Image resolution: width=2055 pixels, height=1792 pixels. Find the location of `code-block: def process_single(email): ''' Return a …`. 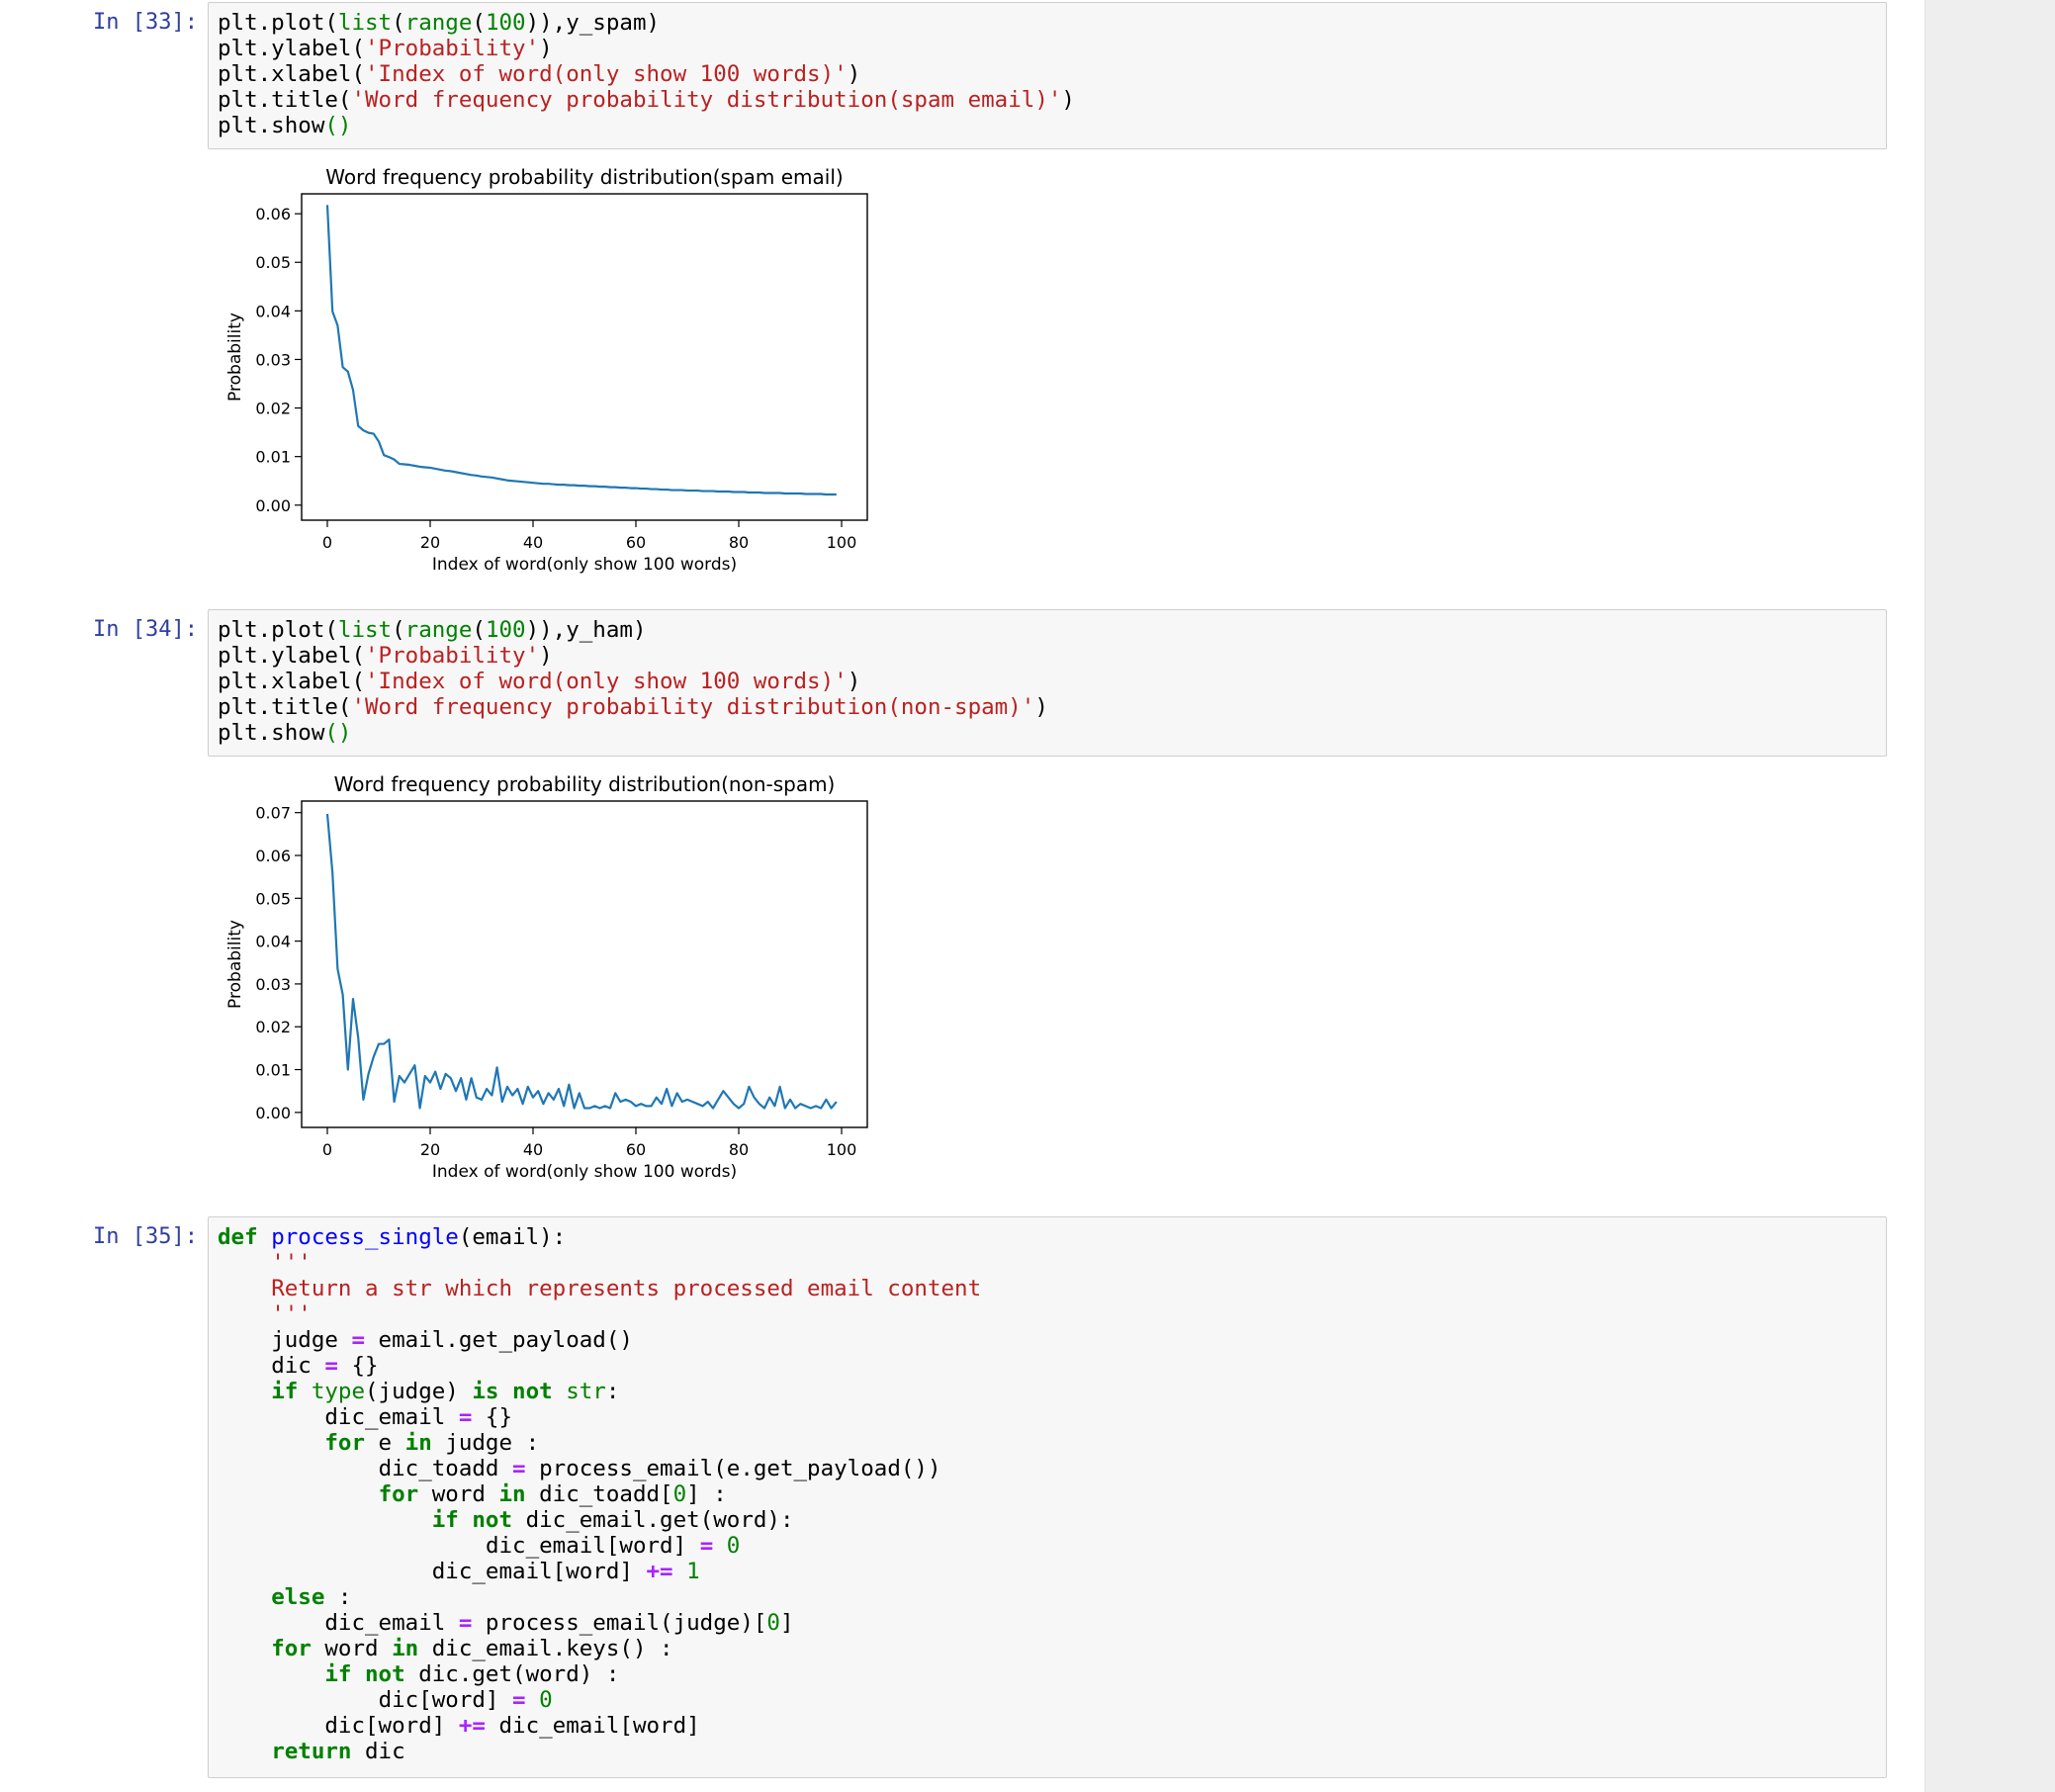

code-block: def process_single(email): ''' Return a … is located at coordinates (600, 1494).